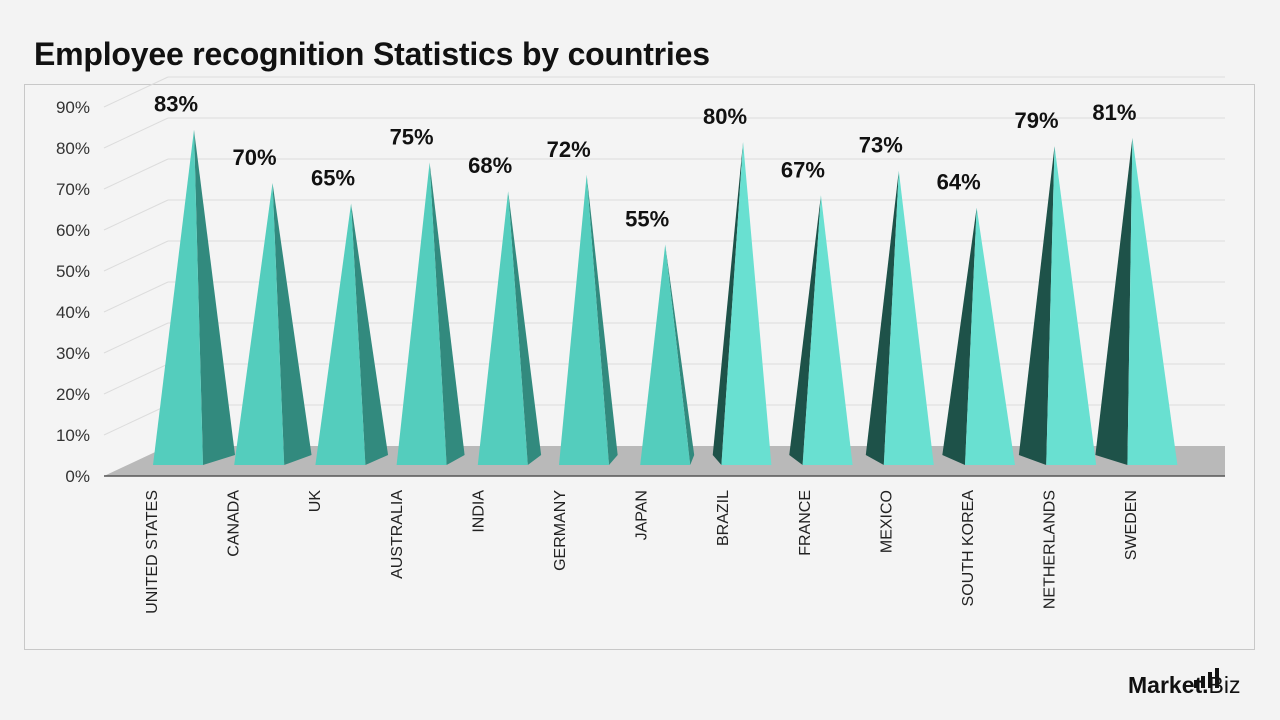 The image size is (1280, 720). I want to click on pyramid-france, so click(821, 330).